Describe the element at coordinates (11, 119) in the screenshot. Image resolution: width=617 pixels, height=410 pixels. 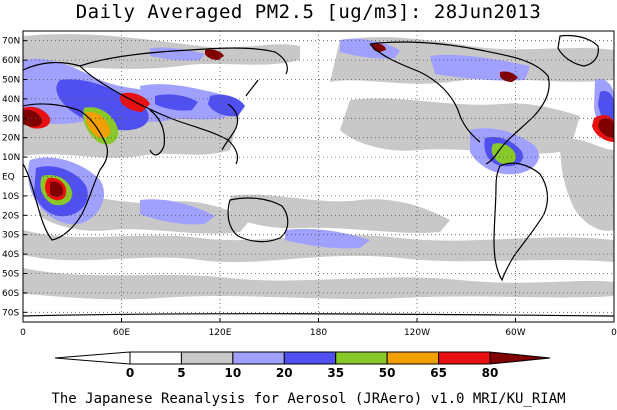
I see `lat-tick-label: 30N` at that location.